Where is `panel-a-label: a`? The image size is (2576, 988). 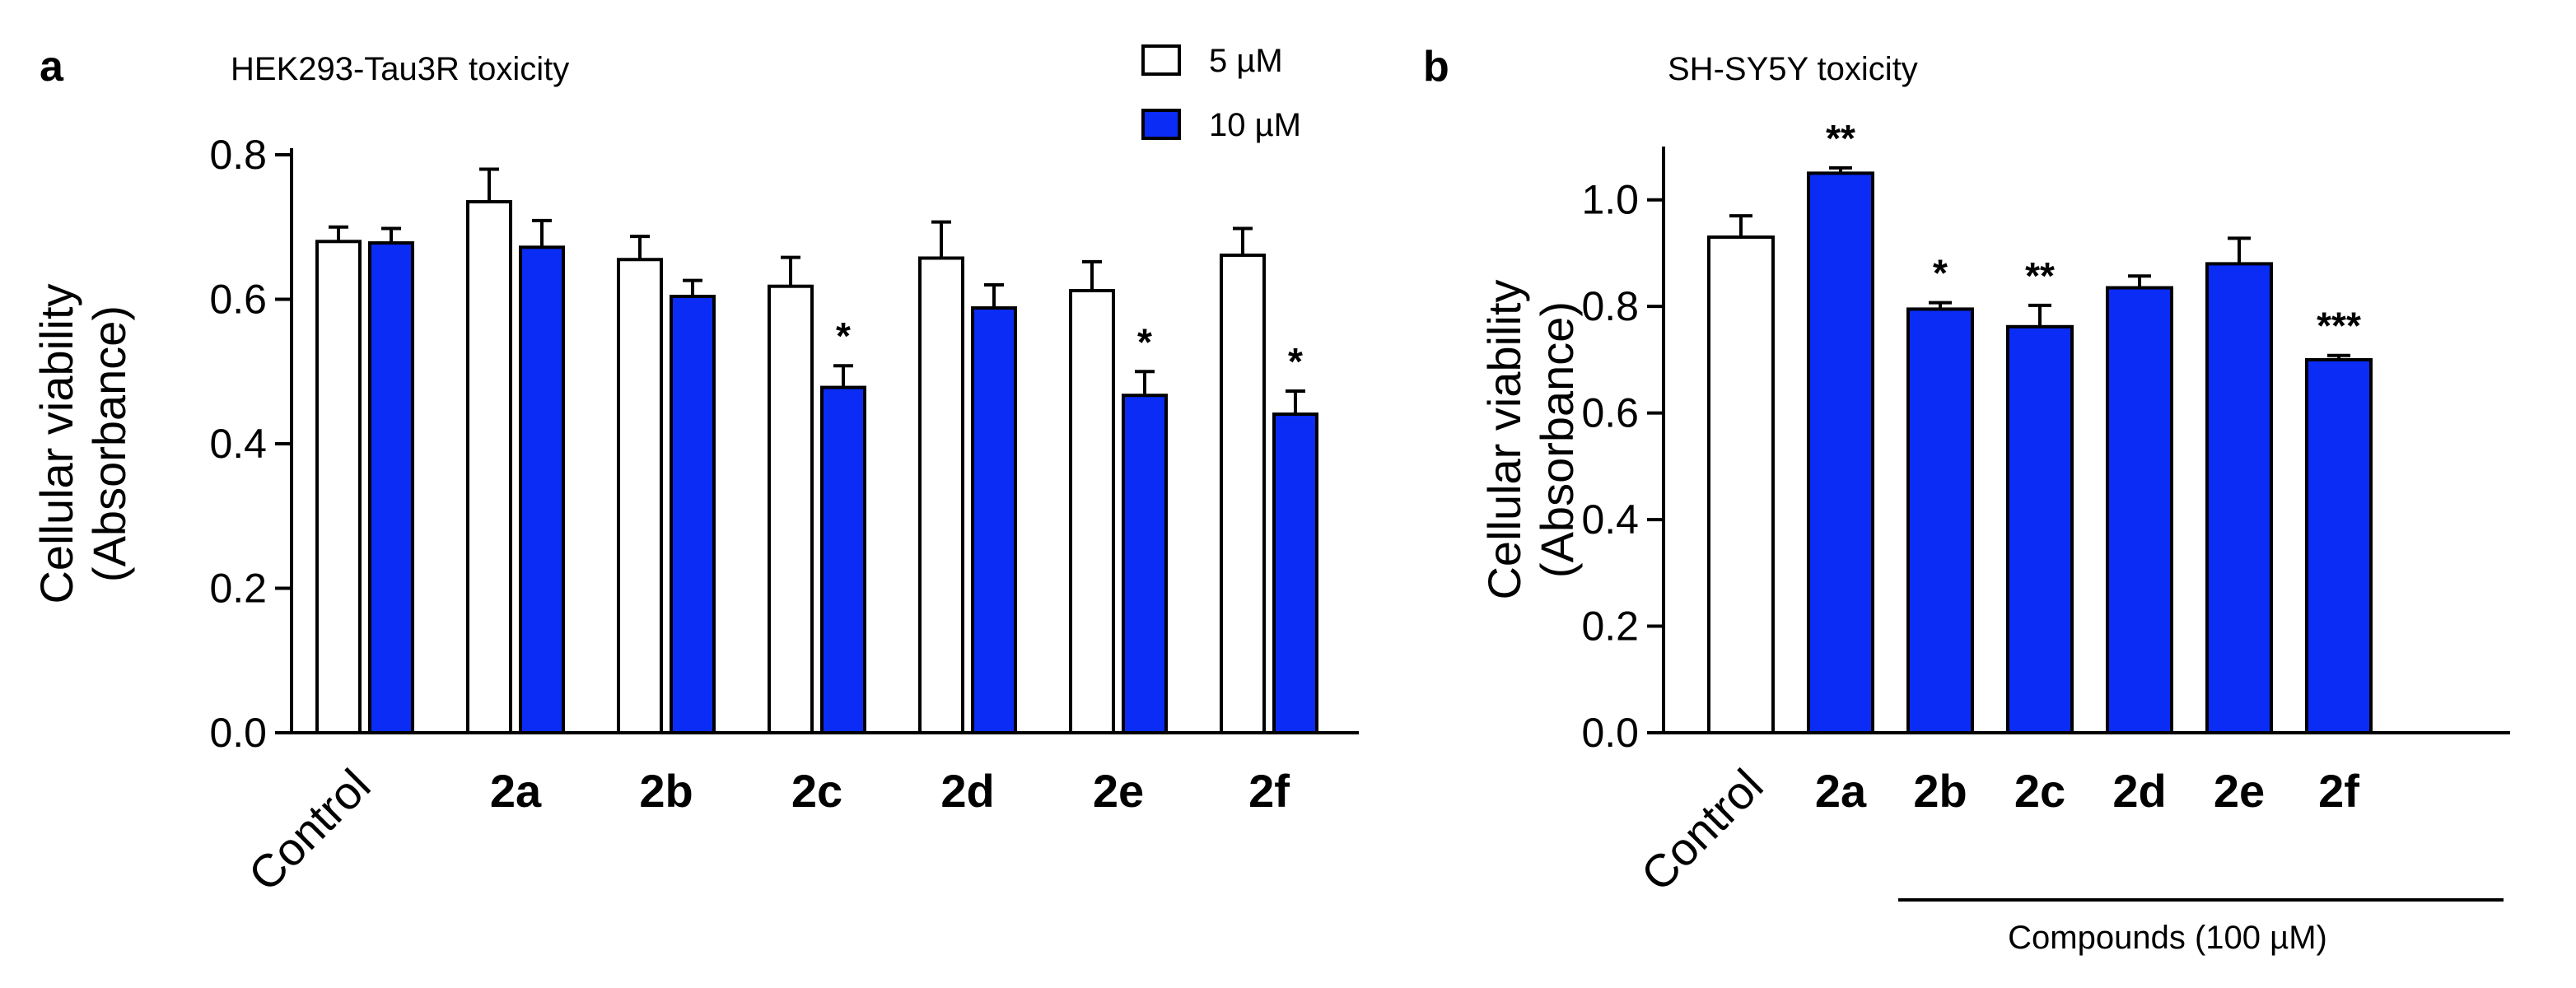
panel-a-label: a is located at coordinates (52, 67).